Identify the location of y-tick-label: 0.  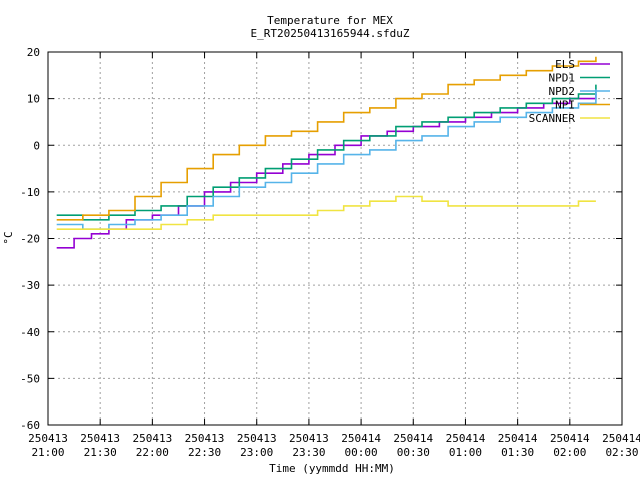
(36, 145).